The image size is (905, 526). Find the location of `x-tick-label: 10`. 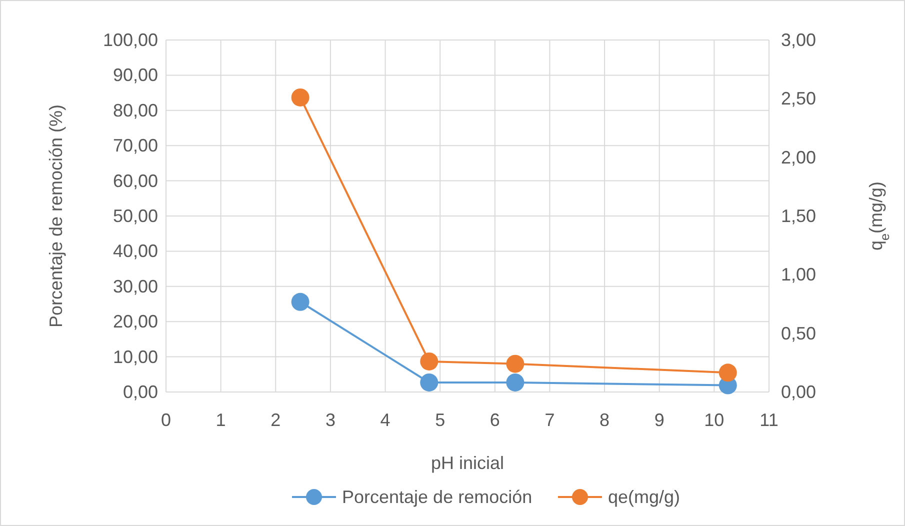

x-tick-label: 10 is located at coordinates (714, 420).